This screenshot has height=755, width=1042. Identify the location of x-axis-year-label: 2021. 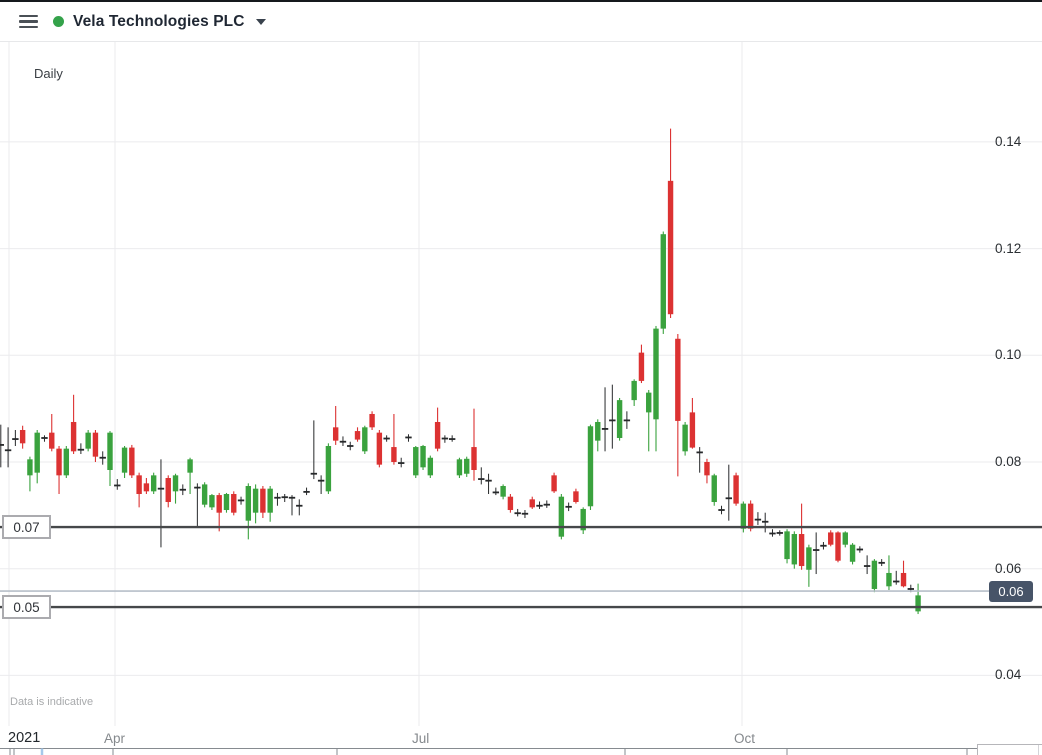
(24, 738).